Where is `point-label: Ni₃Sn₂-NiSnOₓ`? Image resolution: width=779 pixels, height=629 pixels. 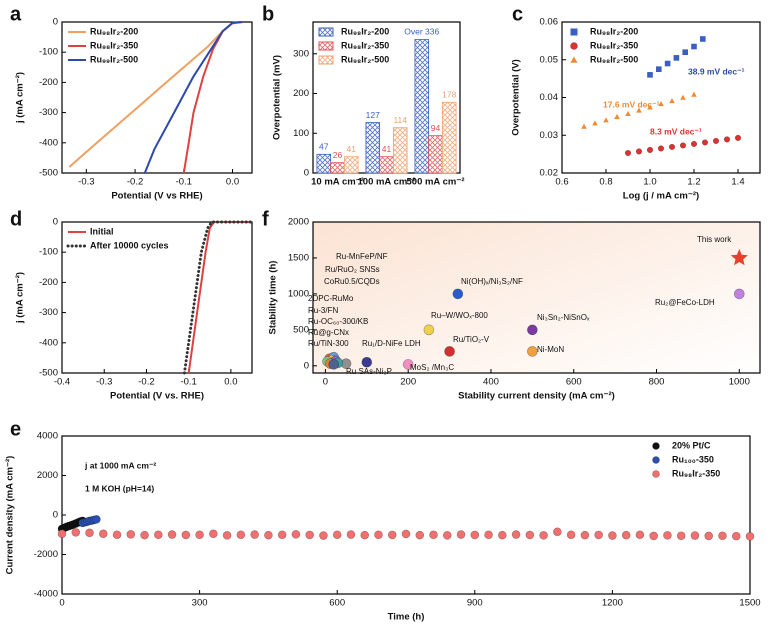 point-label: Ni₃Sn₂-NiSnOₓ is located at coordinates (563, 317).